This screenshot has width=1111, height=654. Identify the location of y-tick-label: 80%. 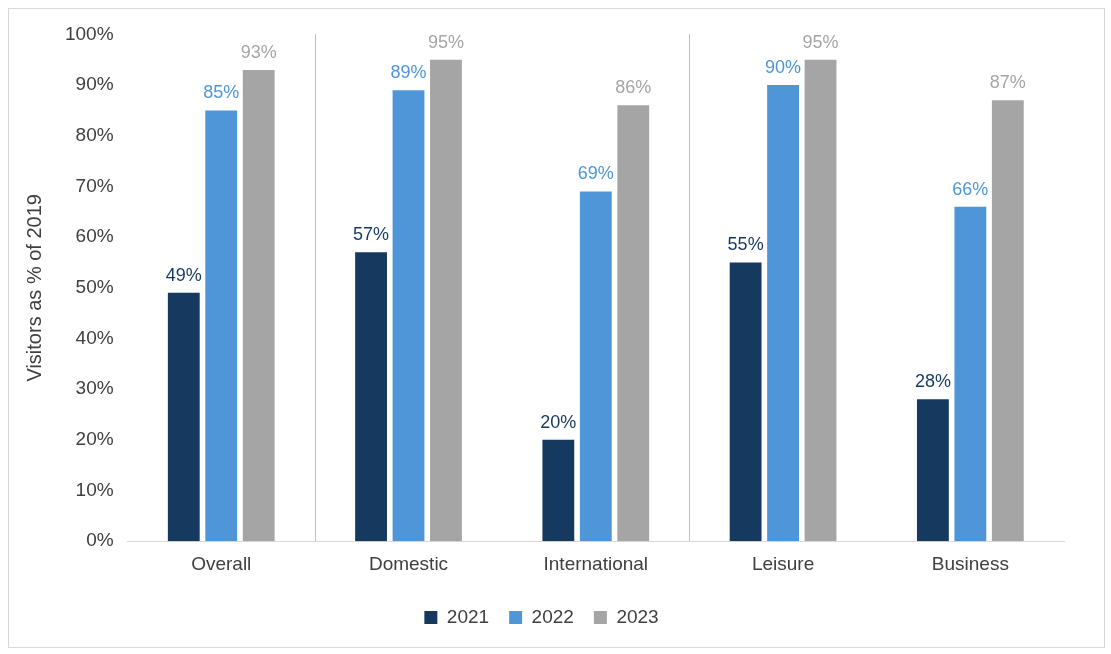
(94, 134).